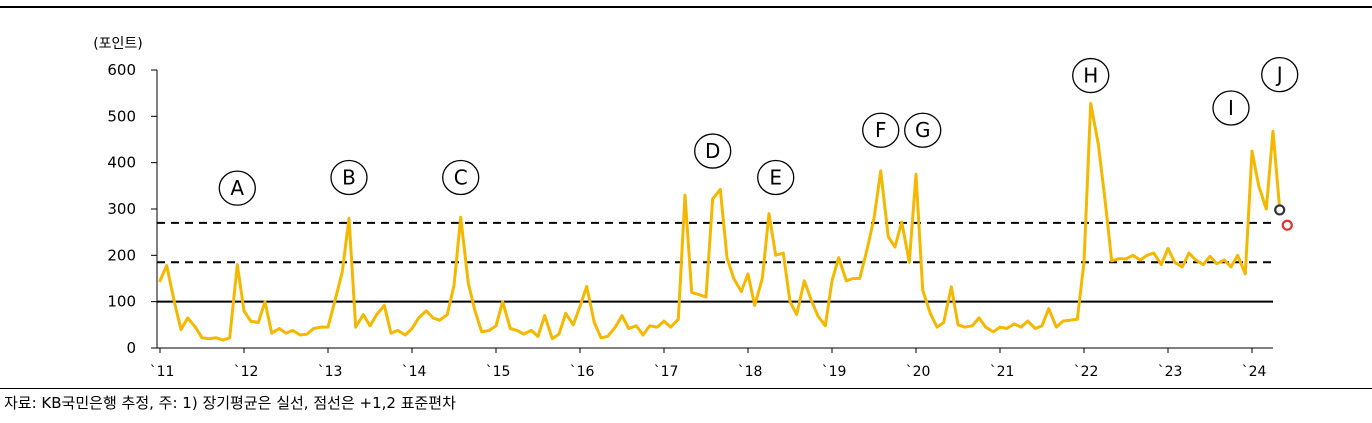 The height and width of the screenshot is (423, 1372). I want to click on y-tick-label: 600, so click(121, 70).